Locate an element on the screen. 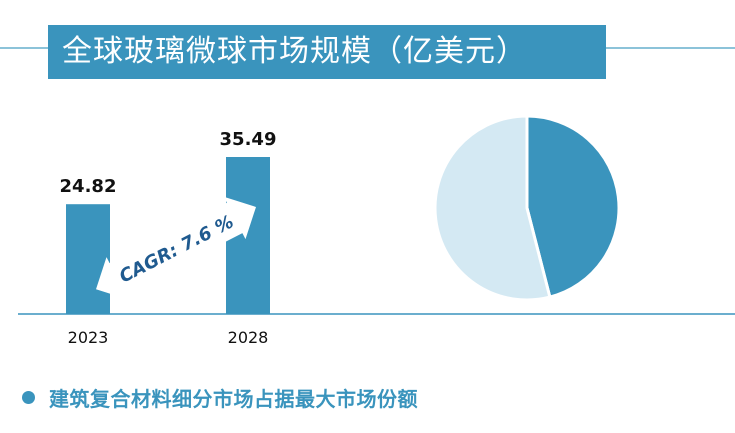 The width and height of the screenshot is (735, 433). pie-chart is located at coordinates (527, 208).